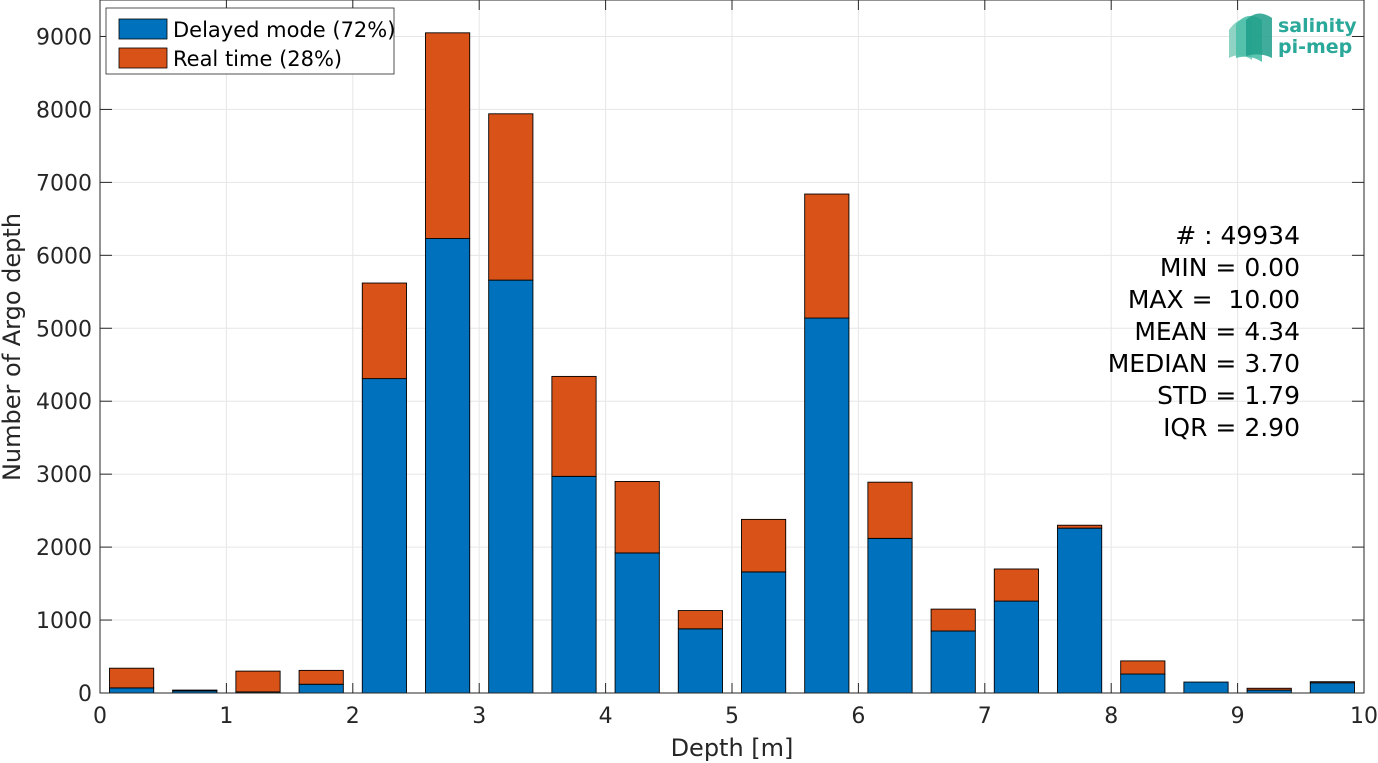 The width and height of the screenshot is (1378, 763). Describe the element at coordinates (1317, 26) in the screenshot. I see `logo-text-salinity: salinity` at that location.